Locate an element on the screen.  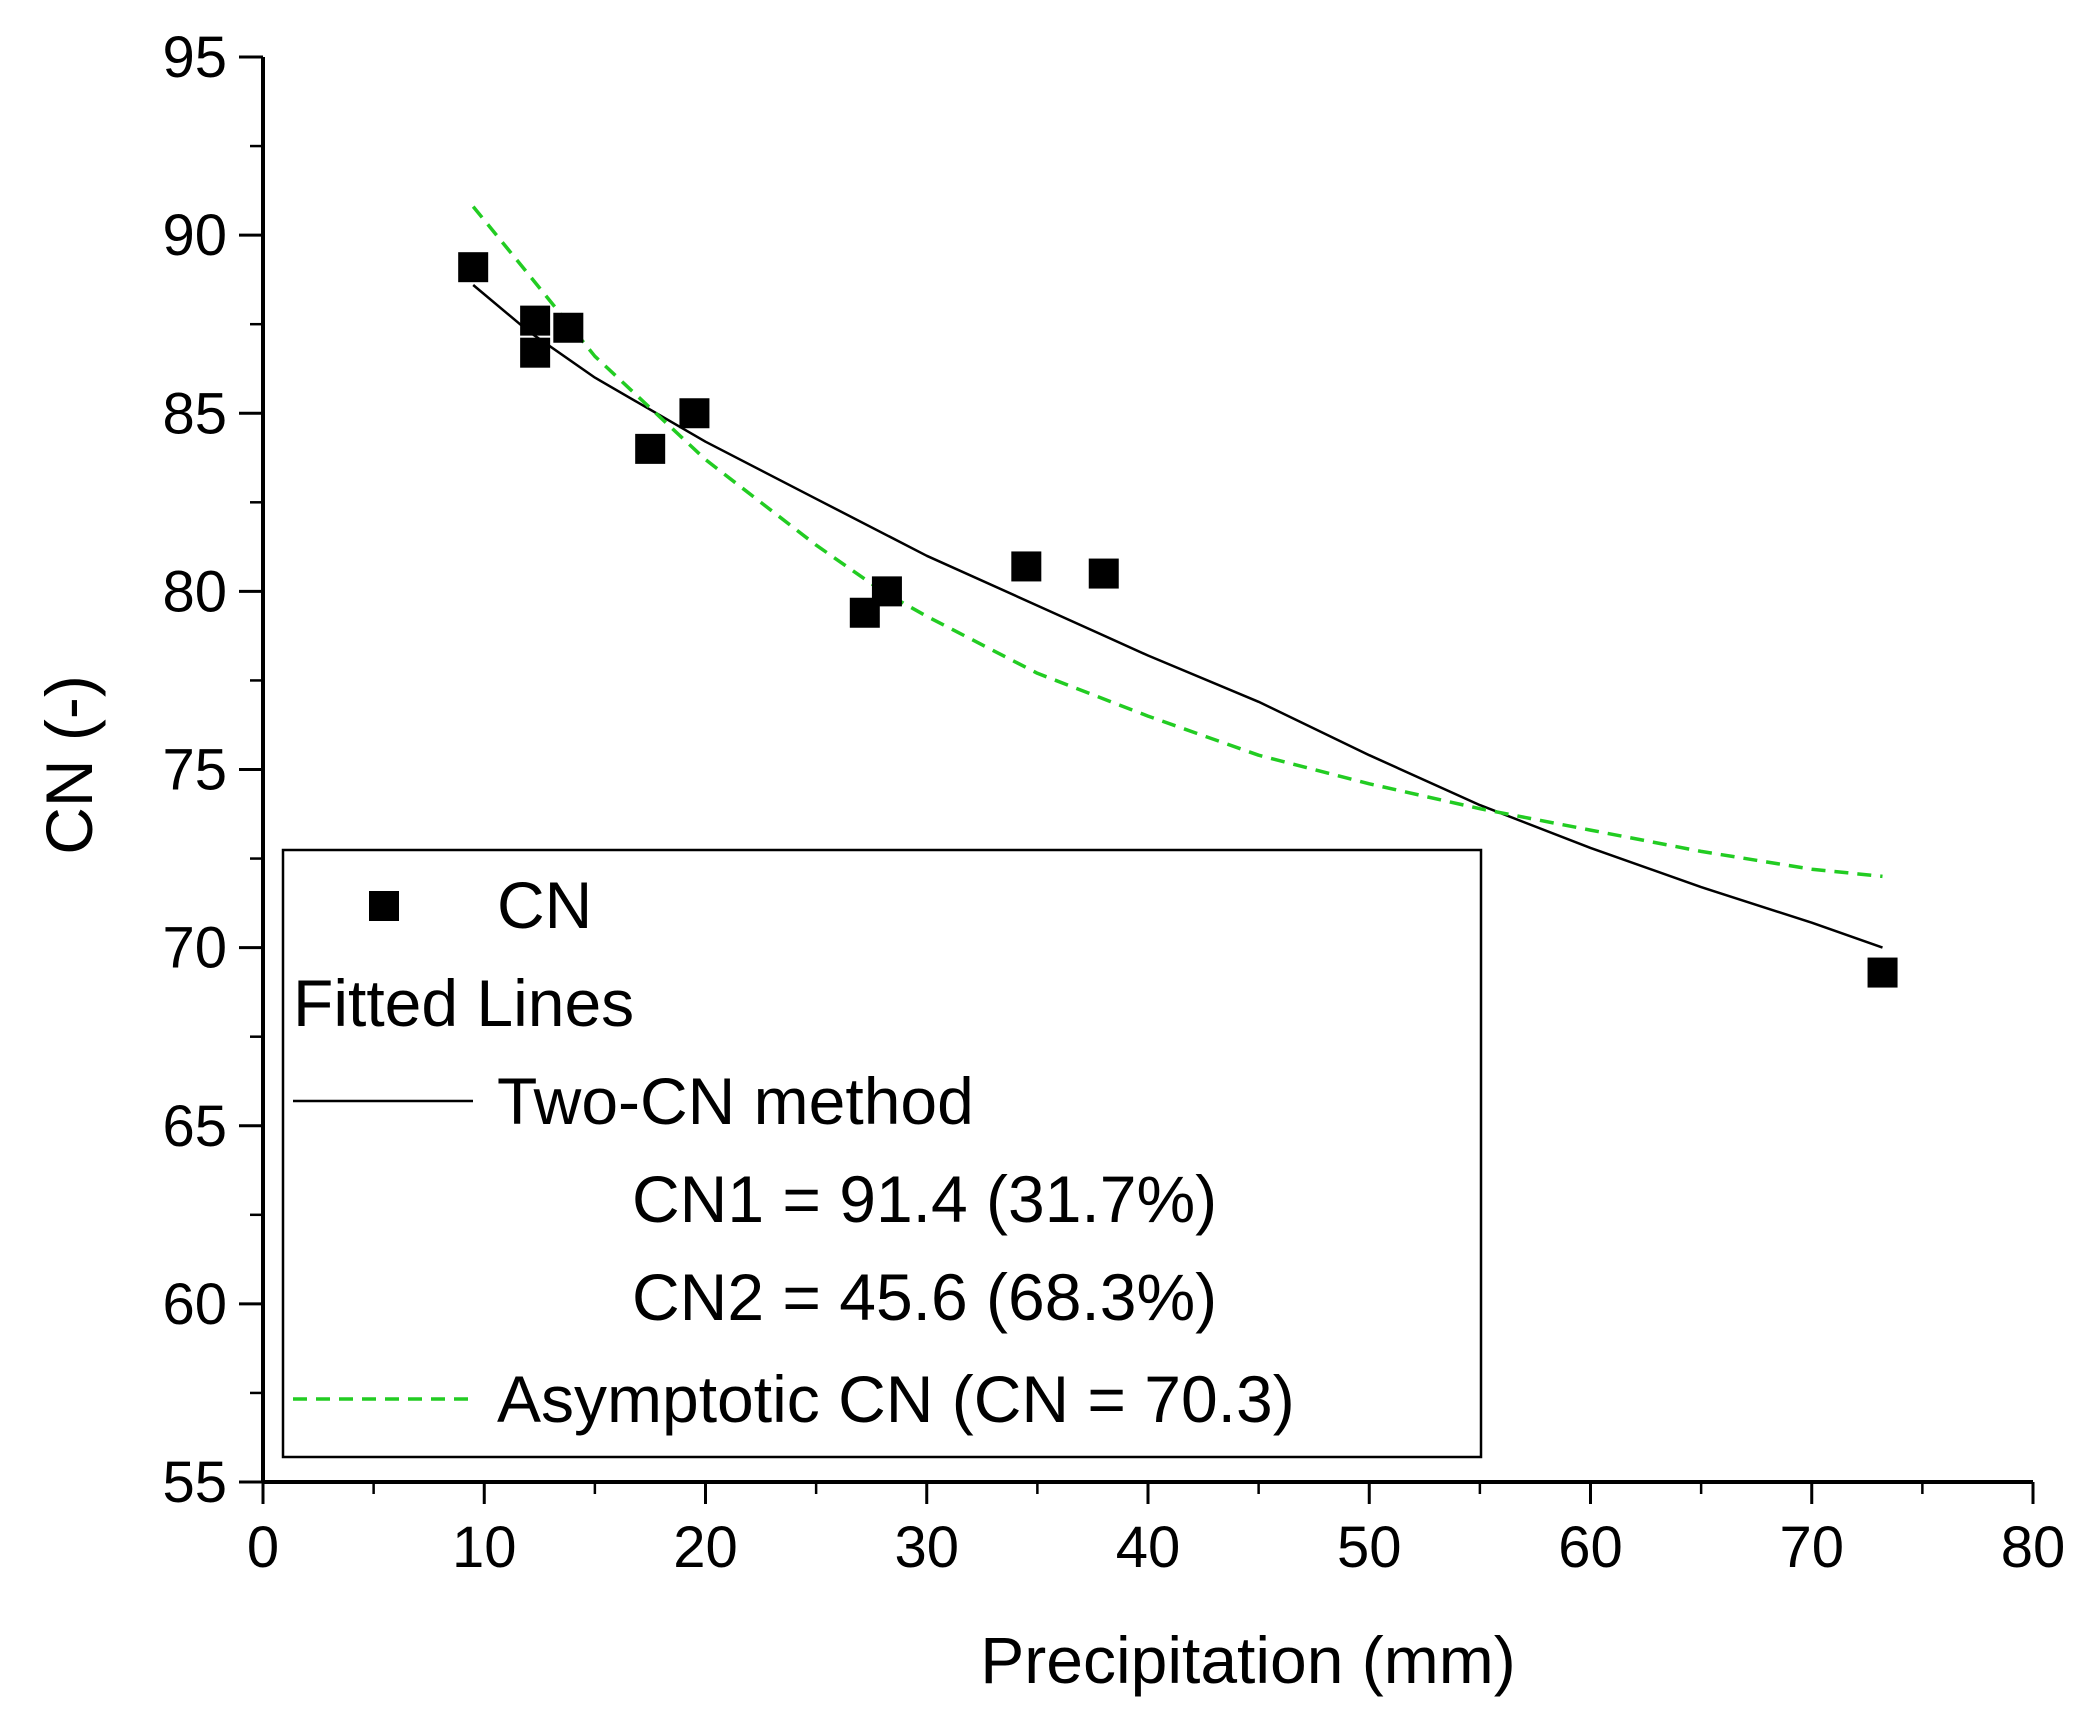
legend-asymptotic-label: Asymptotic CN (CN = 70.3) is located at coordinates (896, 1399).